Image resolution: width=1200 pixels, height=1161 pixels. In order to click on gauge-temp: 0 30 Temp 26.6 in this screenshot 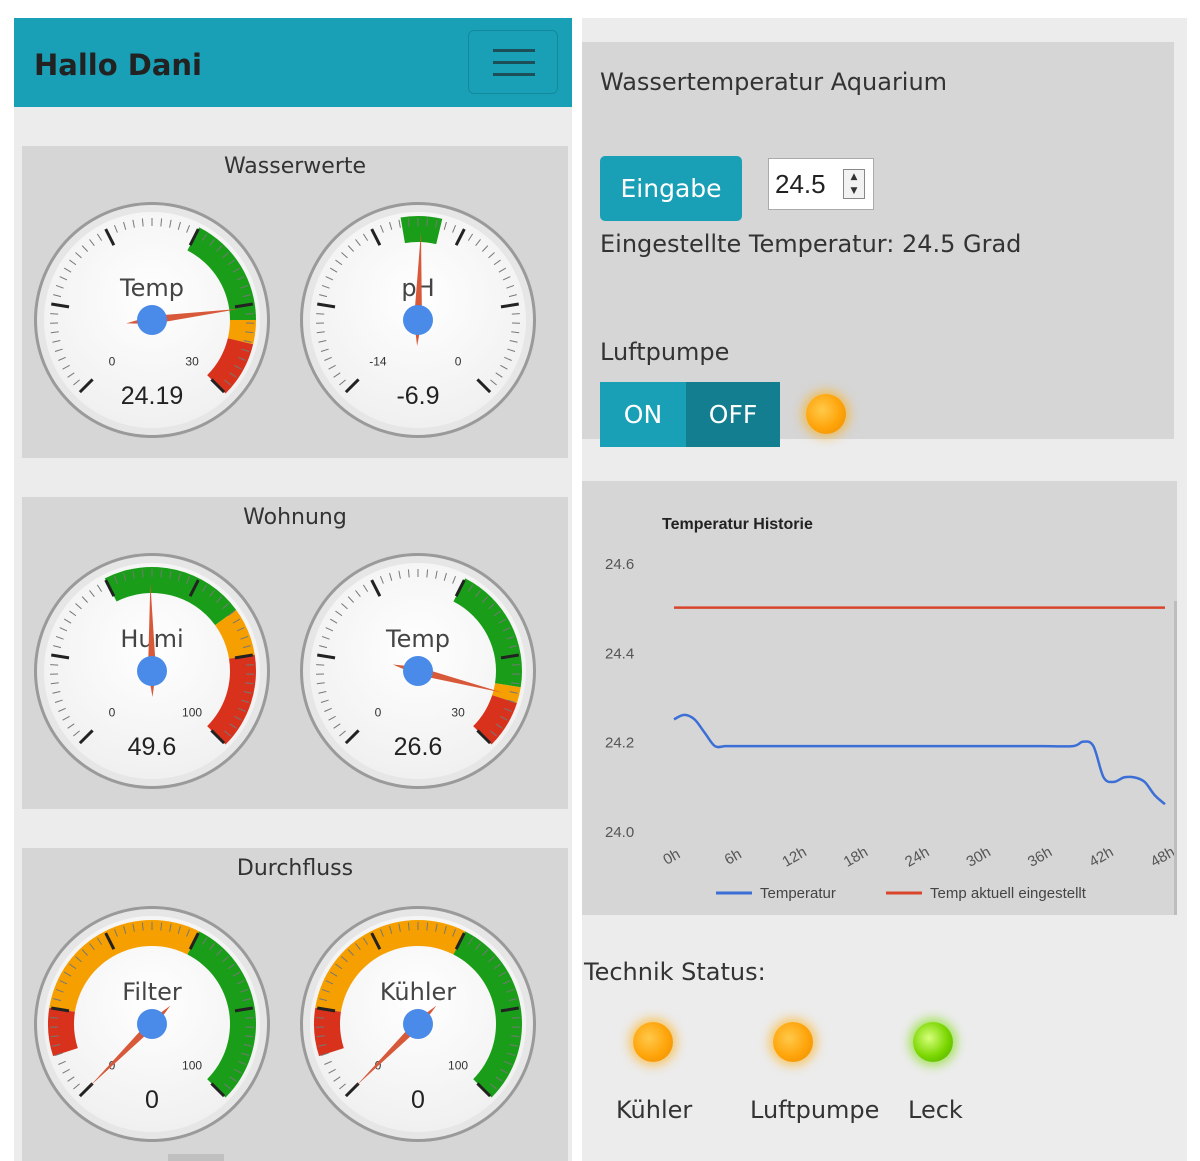, I will do `click(418, 671)`.